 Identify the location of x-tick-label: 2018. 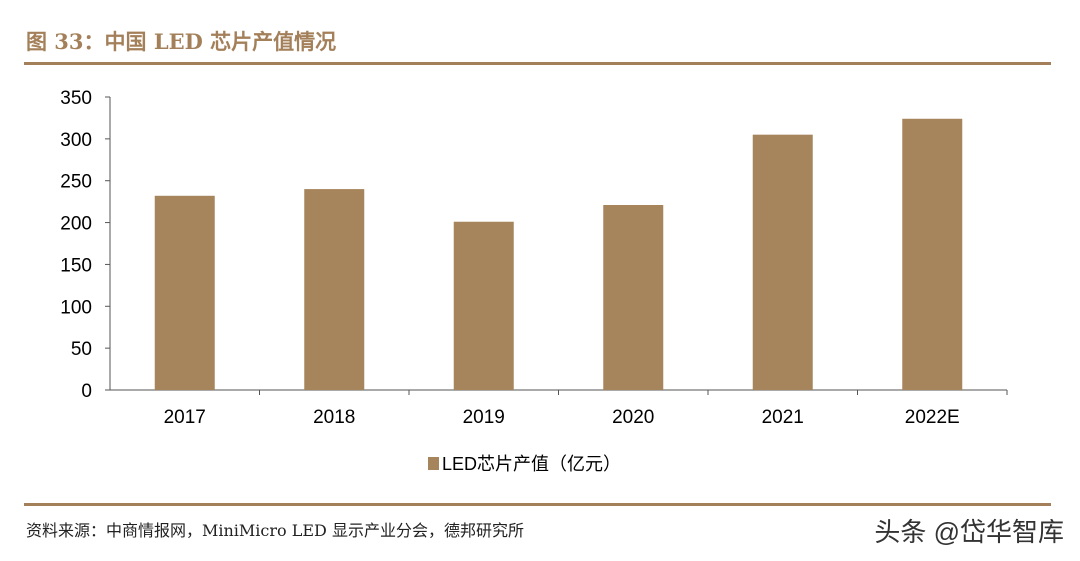
(334, 417).